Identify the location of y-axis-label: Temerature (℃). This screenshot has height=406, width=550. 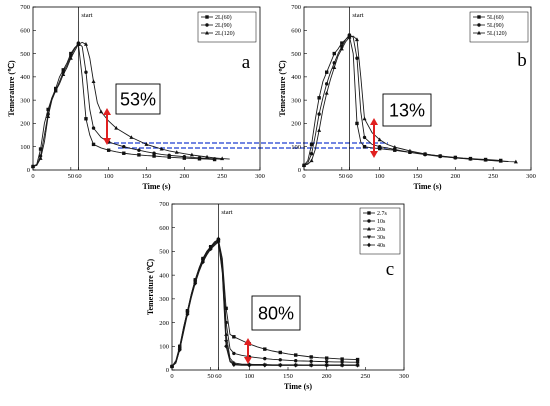
(11, 88).